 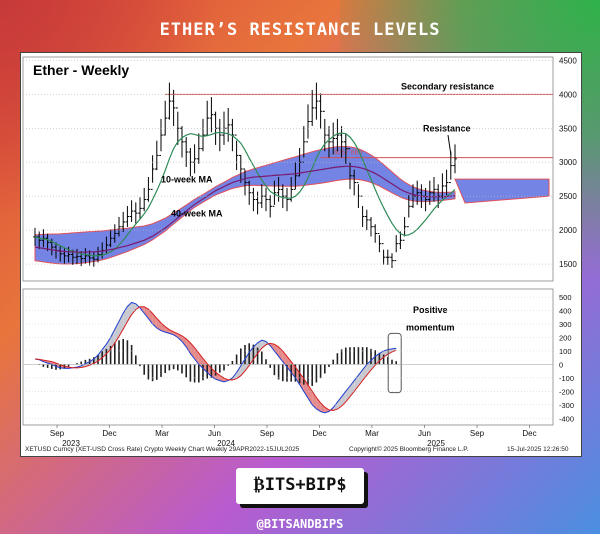 What do you see at coordinates (568, 196) in the screenshot?
I see `price-tick-label: 2500` at bounding box center [568, 196].